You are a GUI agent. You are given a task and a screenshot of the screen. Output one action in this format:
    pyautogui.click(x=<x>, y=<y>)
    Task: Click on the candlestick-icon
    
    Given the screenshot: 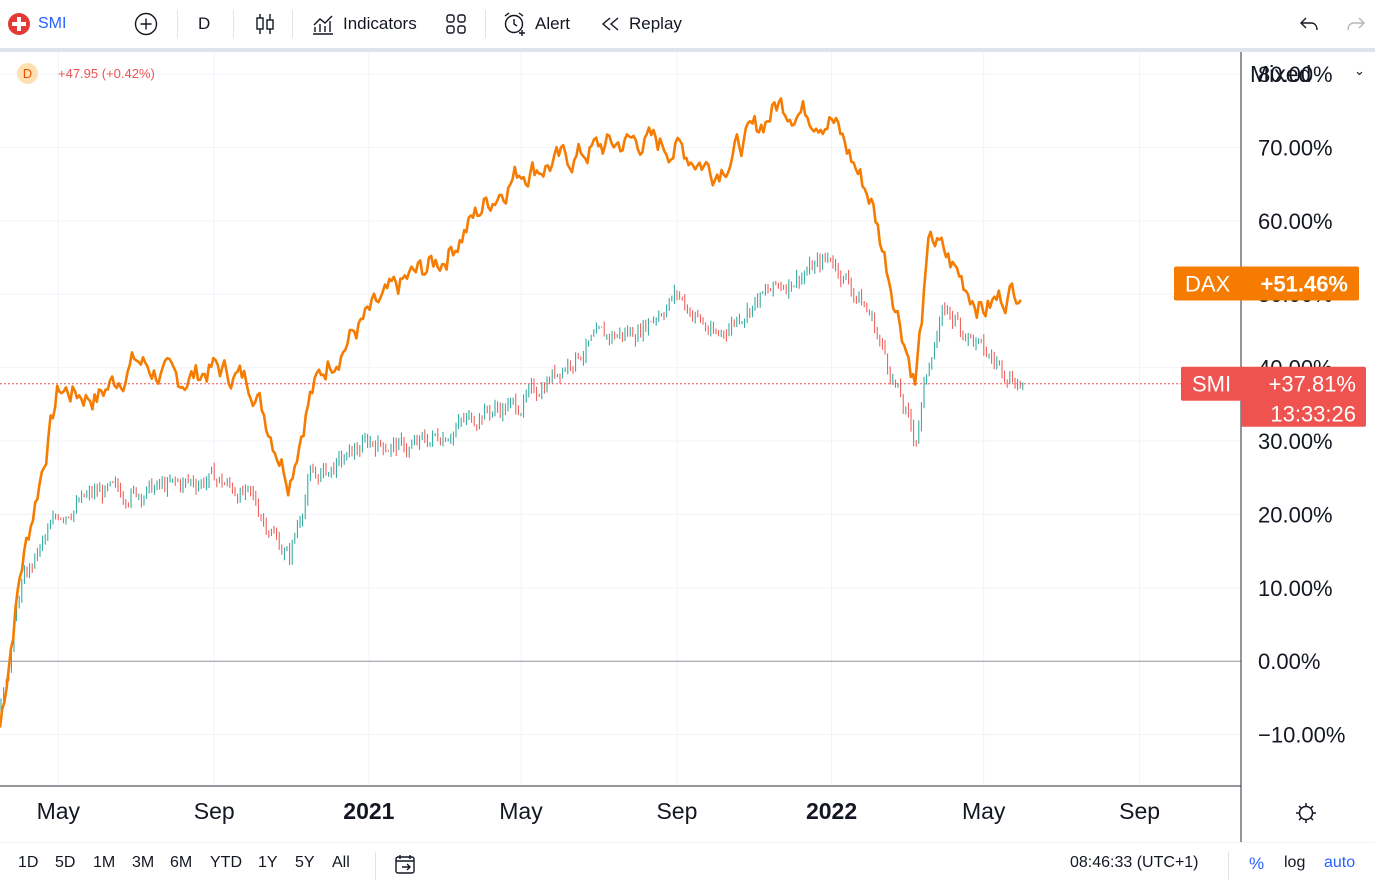 What is the action you would take?
    pyautogui.click(x=265, y=24)
    